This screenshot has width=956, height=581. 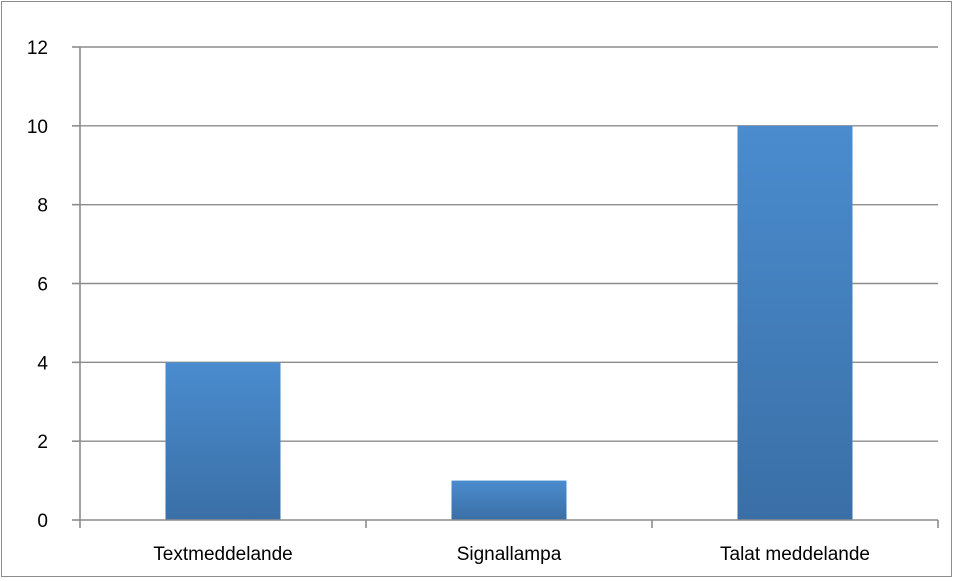 What do you see at coordinates (42, 285) in the screenshot?
I see `y-tick-label: 6` at bounding box center [42, 285].